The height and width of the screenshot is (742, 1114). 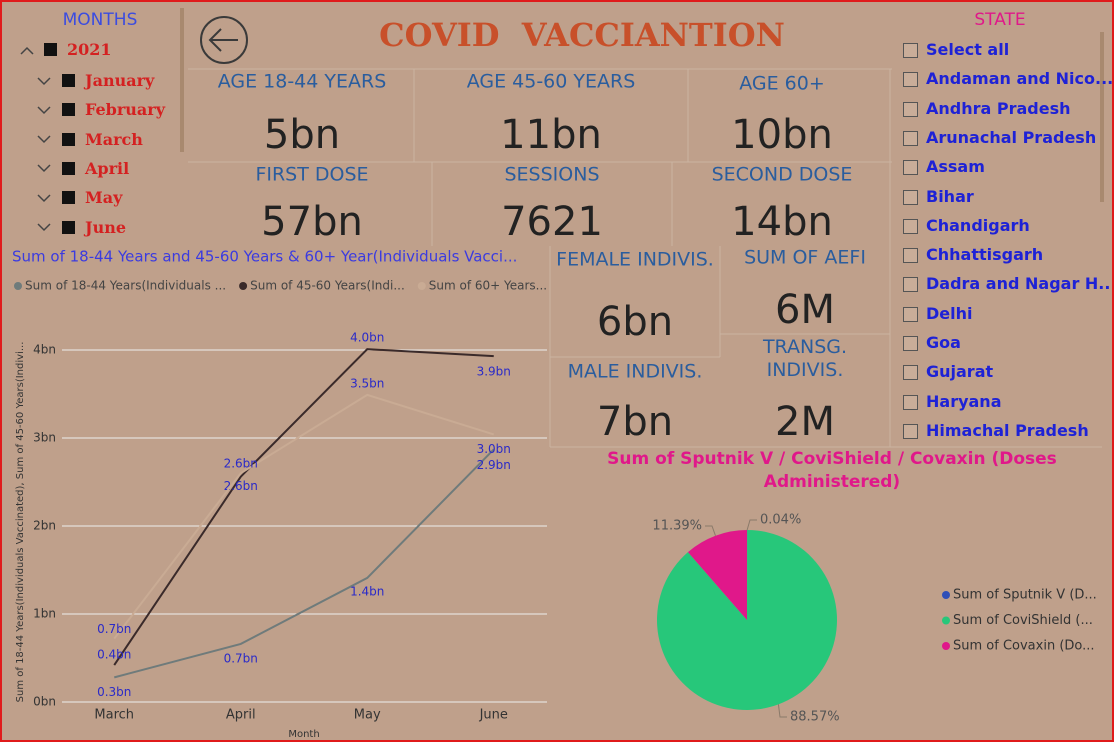 What do you see at coordinates (120, 80) in the screenshot?
I see `month-item: January` at bounding box center [120, 80].